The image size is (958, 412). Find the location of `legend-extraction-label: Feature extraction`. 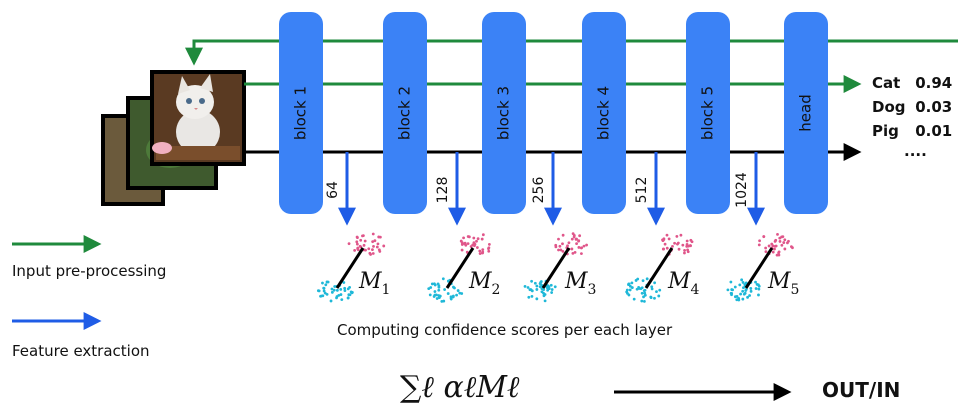

legend-extraction-label: Feature extraction is located at coordinates (81, 351).